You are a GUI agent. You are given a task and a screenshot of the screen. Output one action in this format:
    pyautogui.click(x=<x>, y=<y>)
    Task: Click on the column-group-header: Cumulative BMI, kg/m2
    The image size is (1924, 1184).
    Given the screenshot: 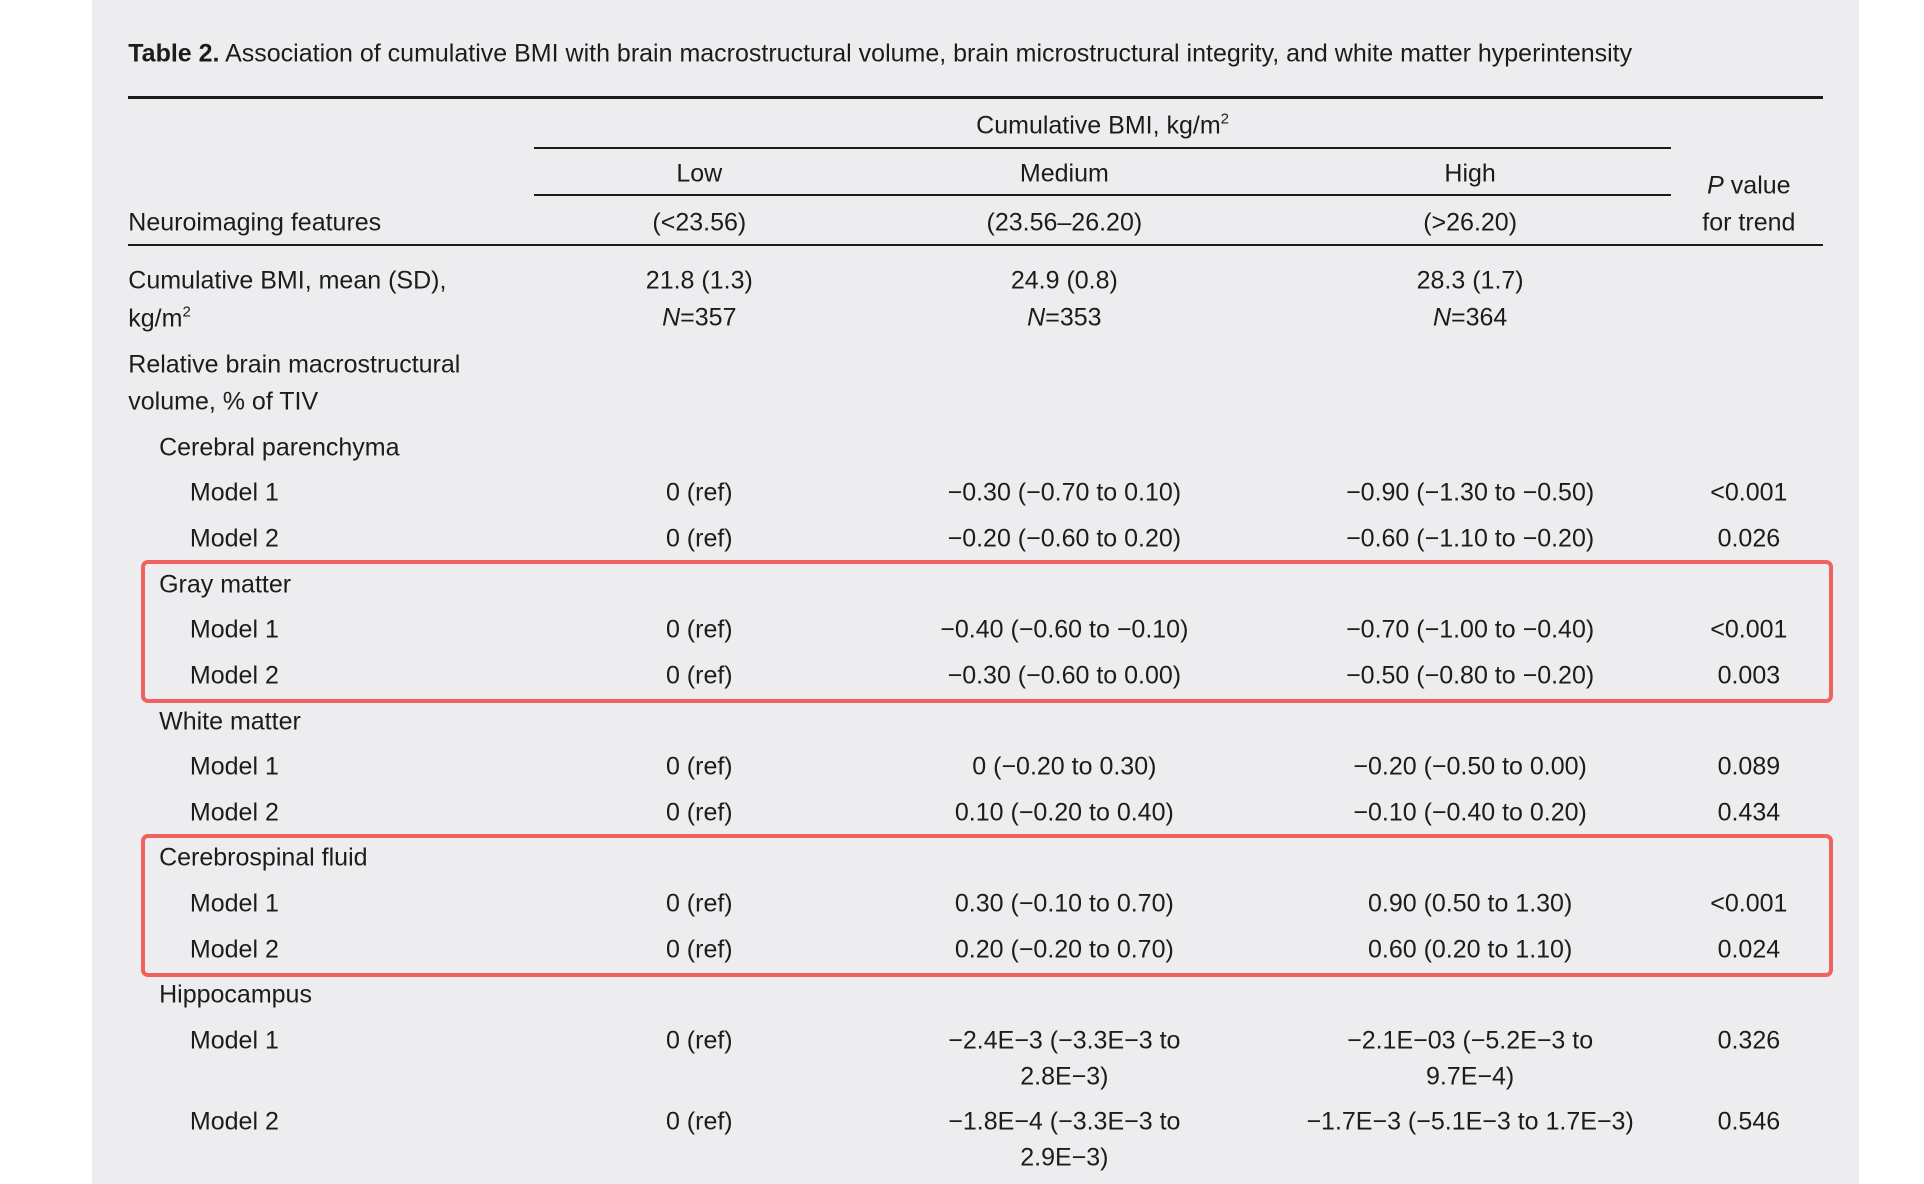 What is the action you would take?
    pyautogui.click(x=1102, y=124)
    